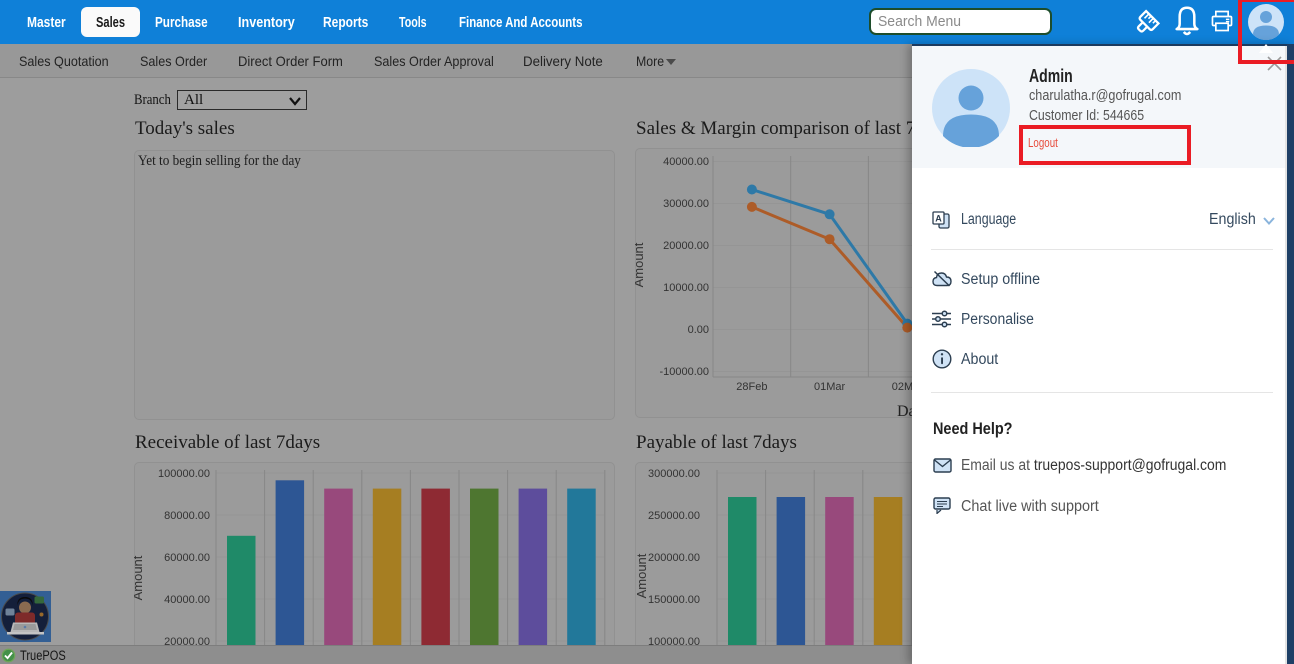 The image size is (1294, 664). What do you see at coordinates (674, 558) in the screenshot?
I see `svg-text: 200000.00` at bounding box center [674, 558].